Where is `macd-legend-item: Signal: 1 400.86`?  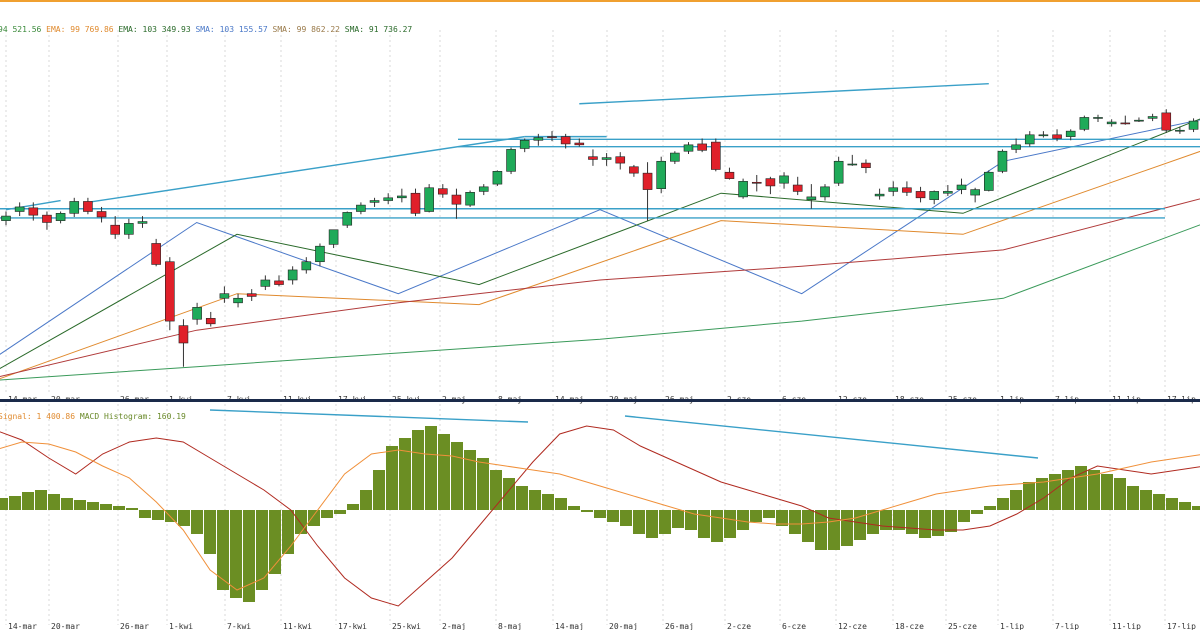
macd-legend-item: Signal: 1 400.86 is located at coordinates (40, 416).